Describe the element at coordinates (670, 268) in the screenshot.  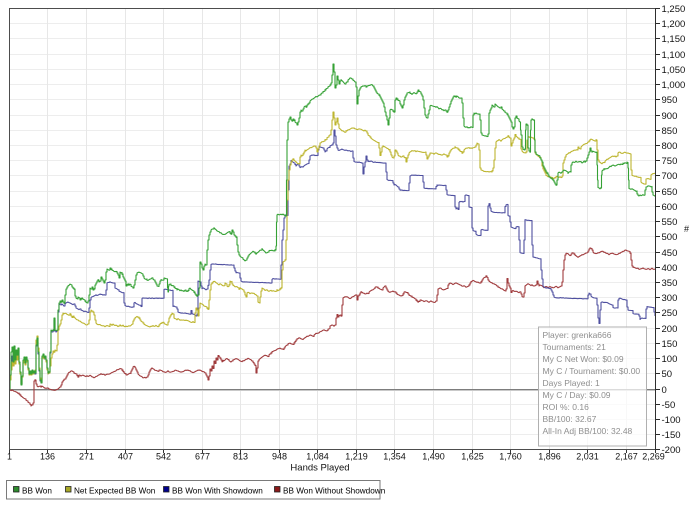
I see `svg-text: 400` at that location.